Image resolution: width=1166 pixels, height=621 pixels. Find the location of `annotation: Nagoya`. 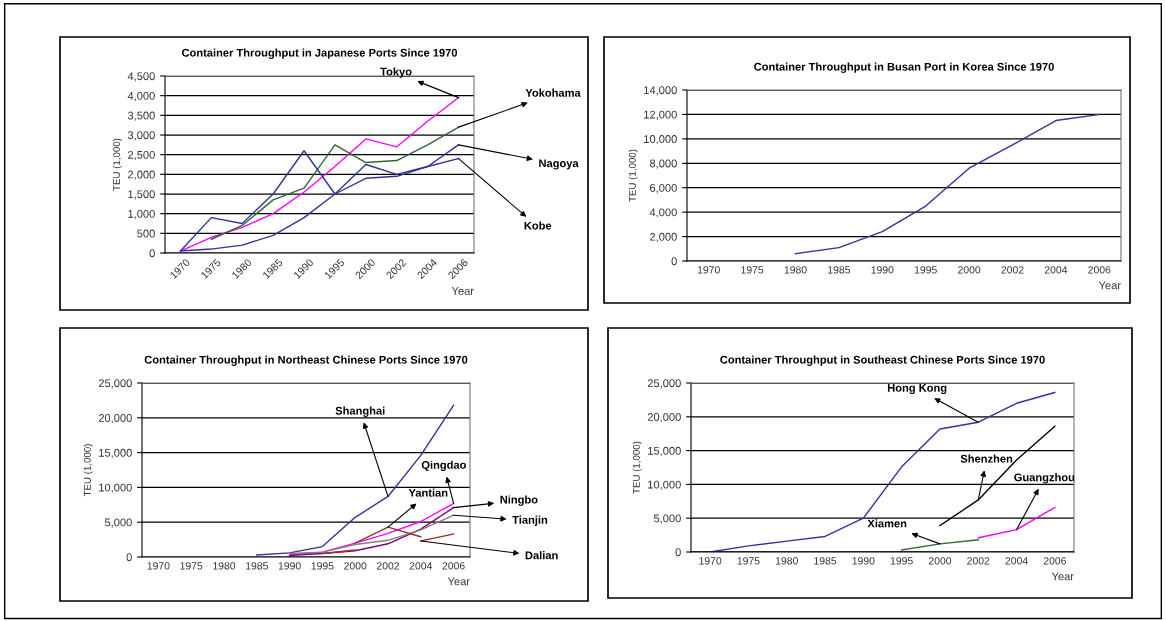

annotation: Nagoya is located at coordinates (559, 164).